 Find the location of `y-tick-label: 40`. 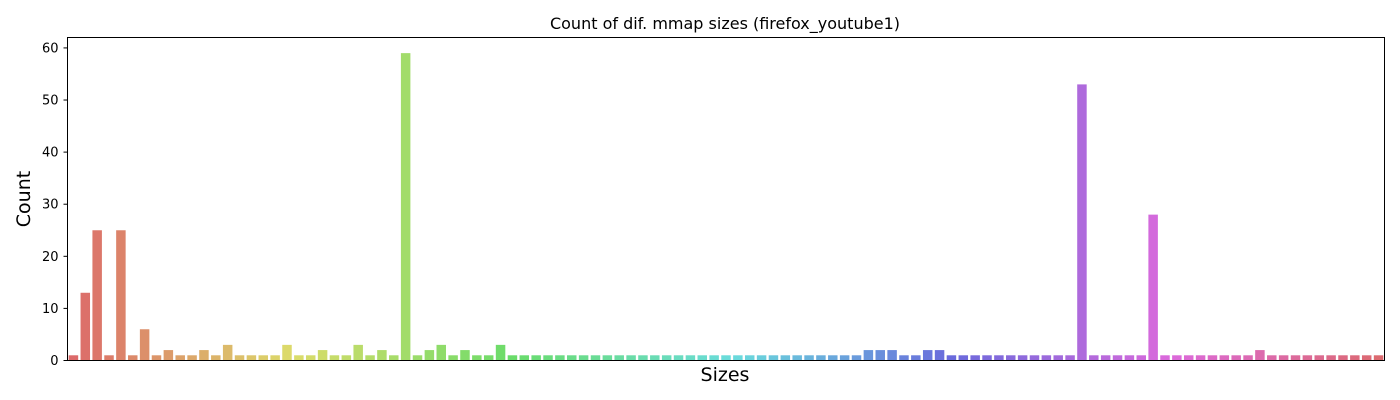

y-tick-label: 40 is located at coordinates (50, 153).